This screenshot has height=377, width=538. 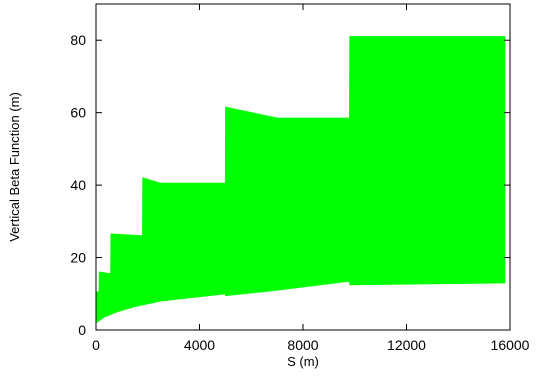 What do you see at coordinates (82, 330) in the screenshot?
I see `y-tick-label: 0` at bounding box center [82, 330].